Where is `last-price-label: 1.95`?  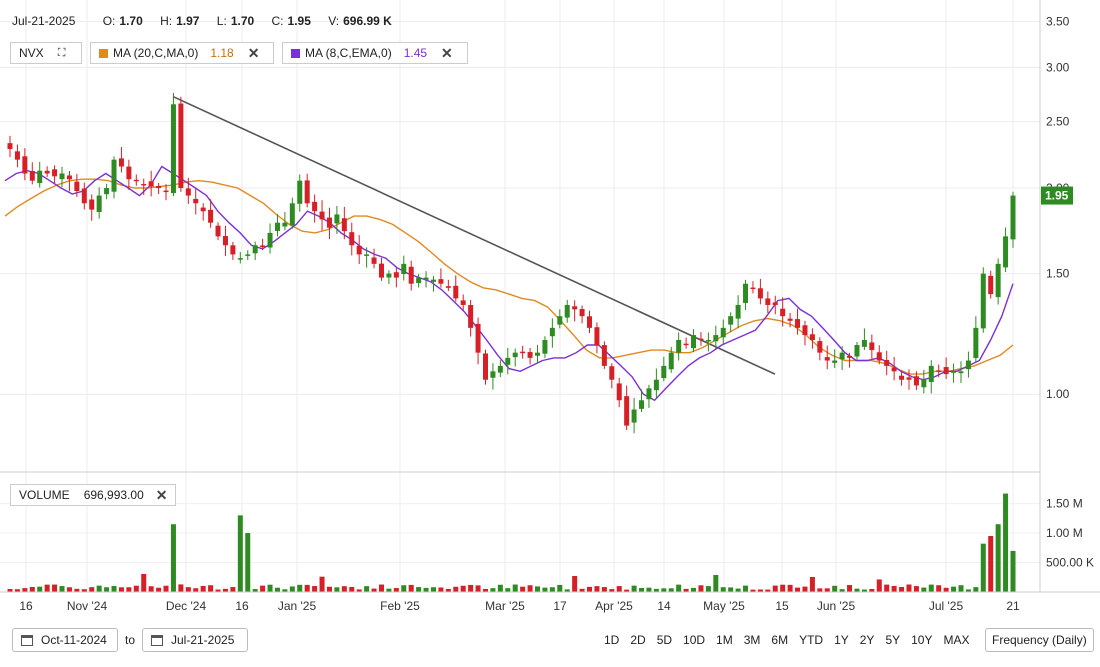 last-price-label: 1.95 is located at coordinates (1057, 196).